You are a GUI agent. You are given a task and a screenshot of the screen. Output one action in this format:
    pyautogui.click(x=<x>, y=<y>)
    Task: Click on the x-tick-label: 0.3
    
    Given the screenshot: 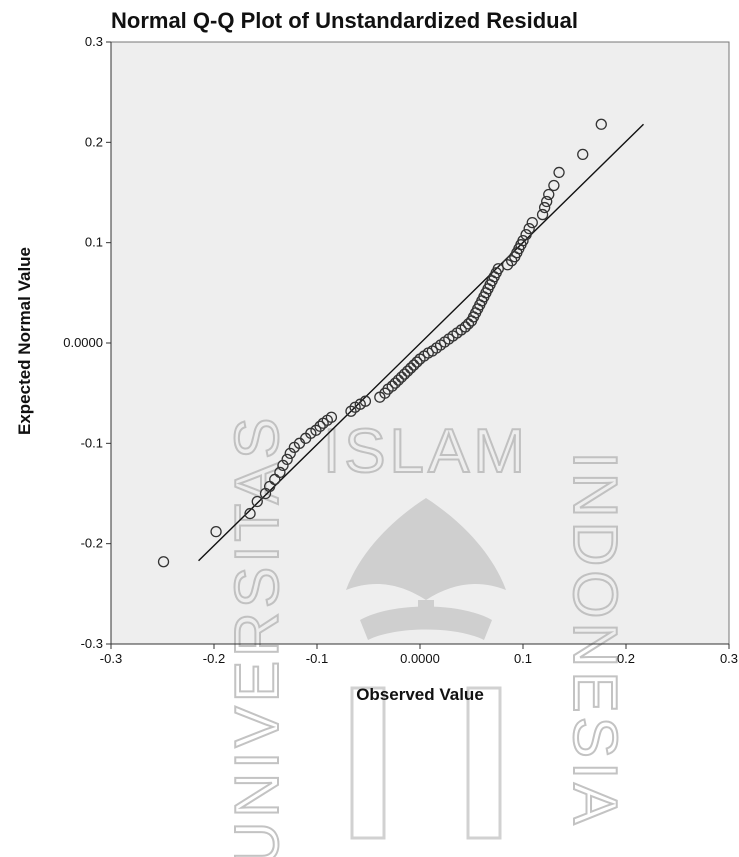 What is the action you would take?
    pyautogui.click(x=729, y=658)
    